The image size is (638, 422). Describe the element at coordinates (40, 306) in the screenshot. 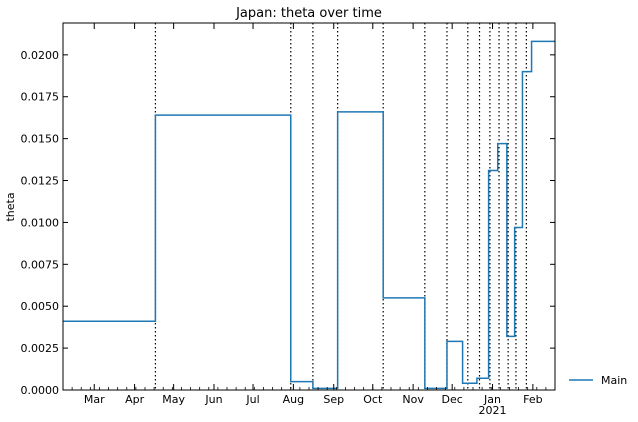

I see `y-tick-label-2: 0.0050` at that location.